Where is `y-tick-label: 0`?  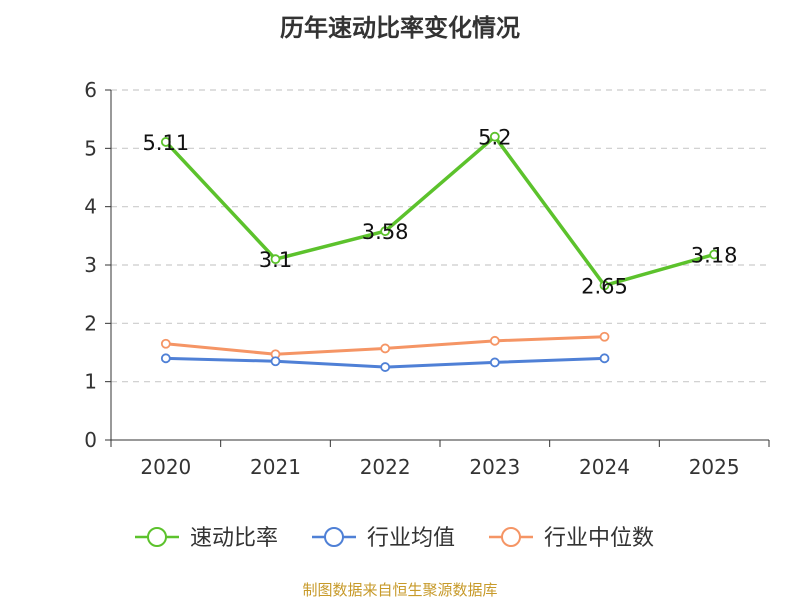 y-tick-label: 0 is located at coordinates (90, 440).